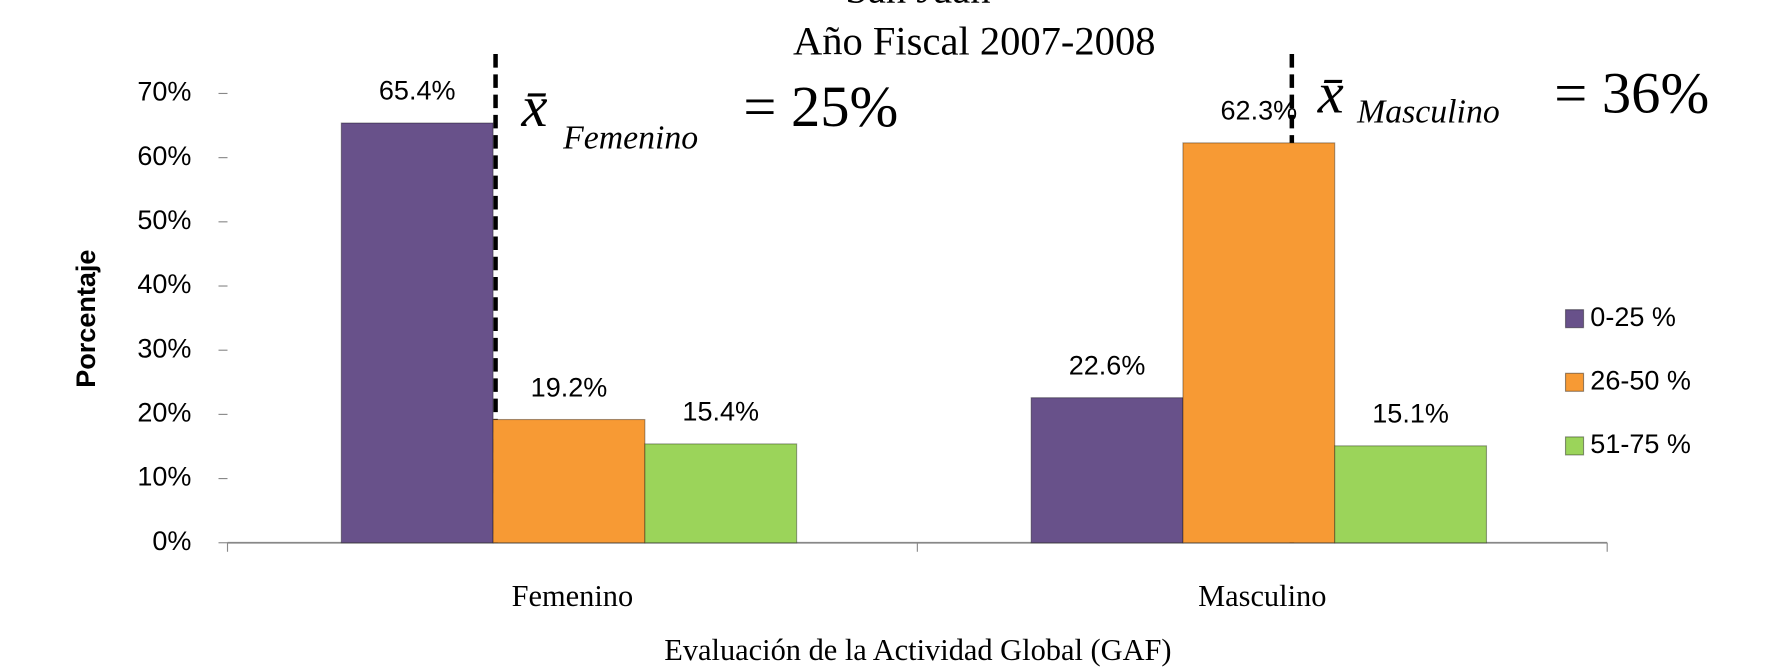  I want to click on data-label: 62.3%, so click(1259, 111).